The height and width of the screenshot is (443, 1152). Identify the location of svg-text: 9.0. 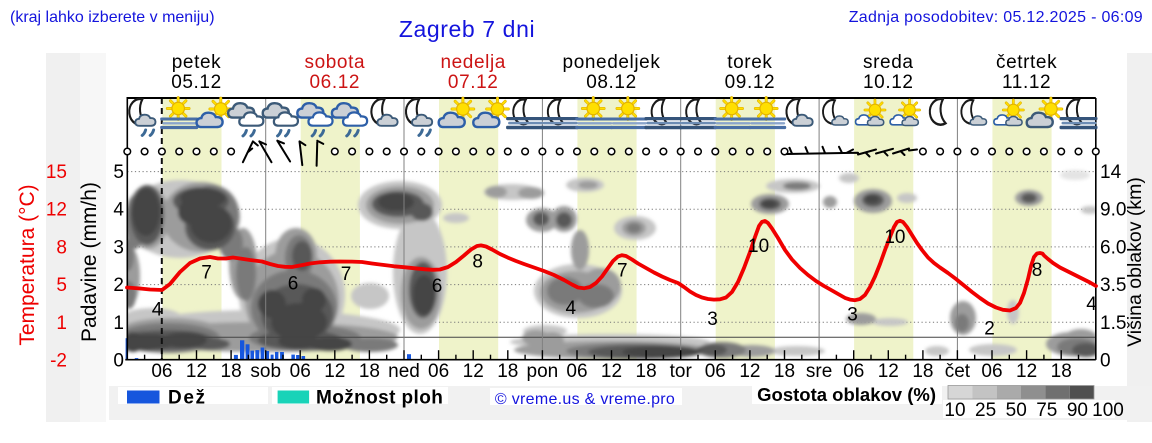
(1113, 210).